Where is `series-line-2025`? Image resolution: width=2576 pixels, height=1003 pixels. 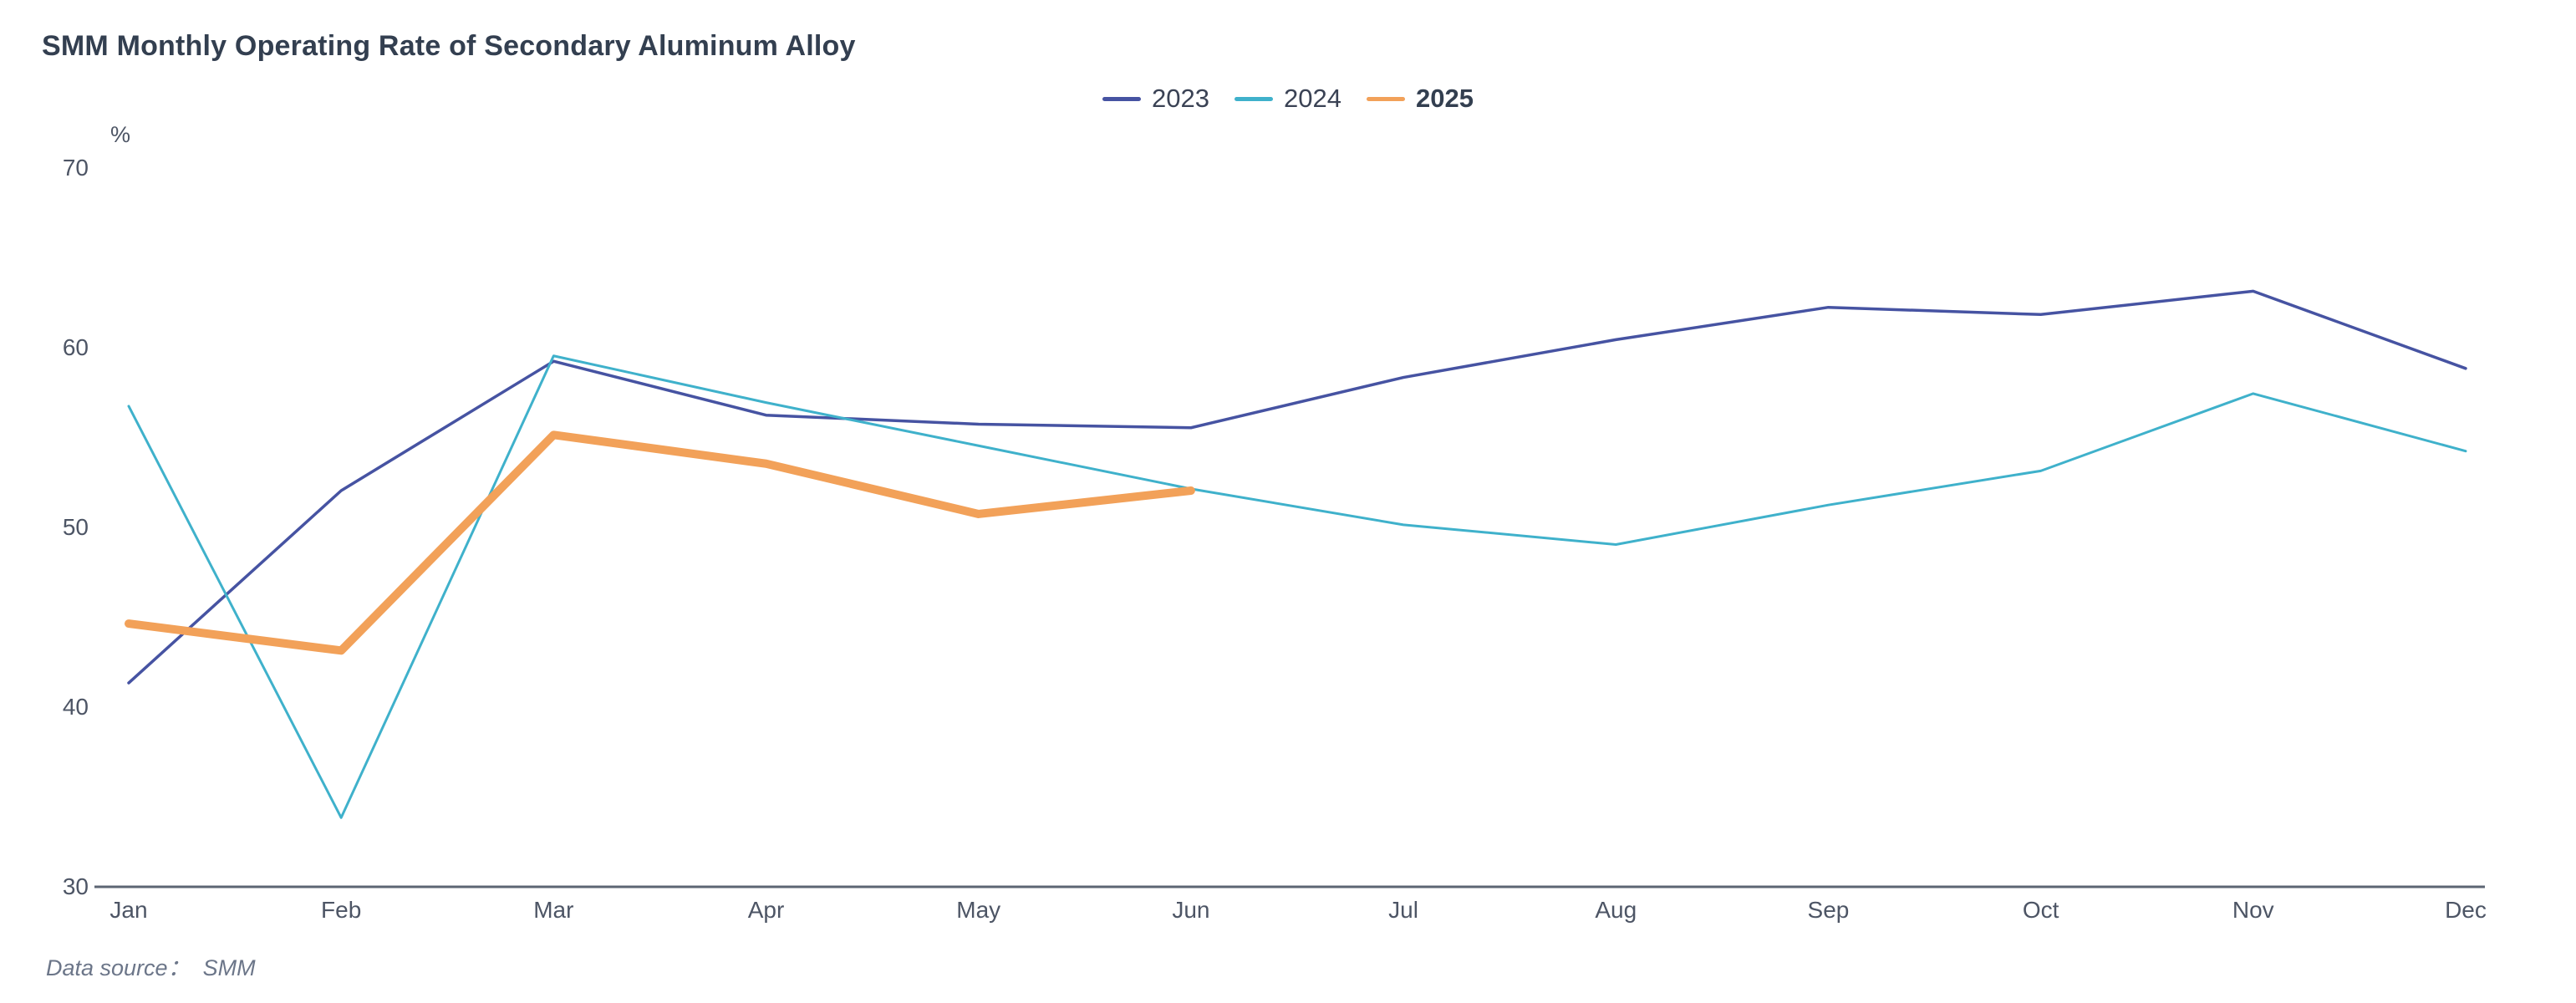
series-line-2025 is located at coordinates (660, 542).